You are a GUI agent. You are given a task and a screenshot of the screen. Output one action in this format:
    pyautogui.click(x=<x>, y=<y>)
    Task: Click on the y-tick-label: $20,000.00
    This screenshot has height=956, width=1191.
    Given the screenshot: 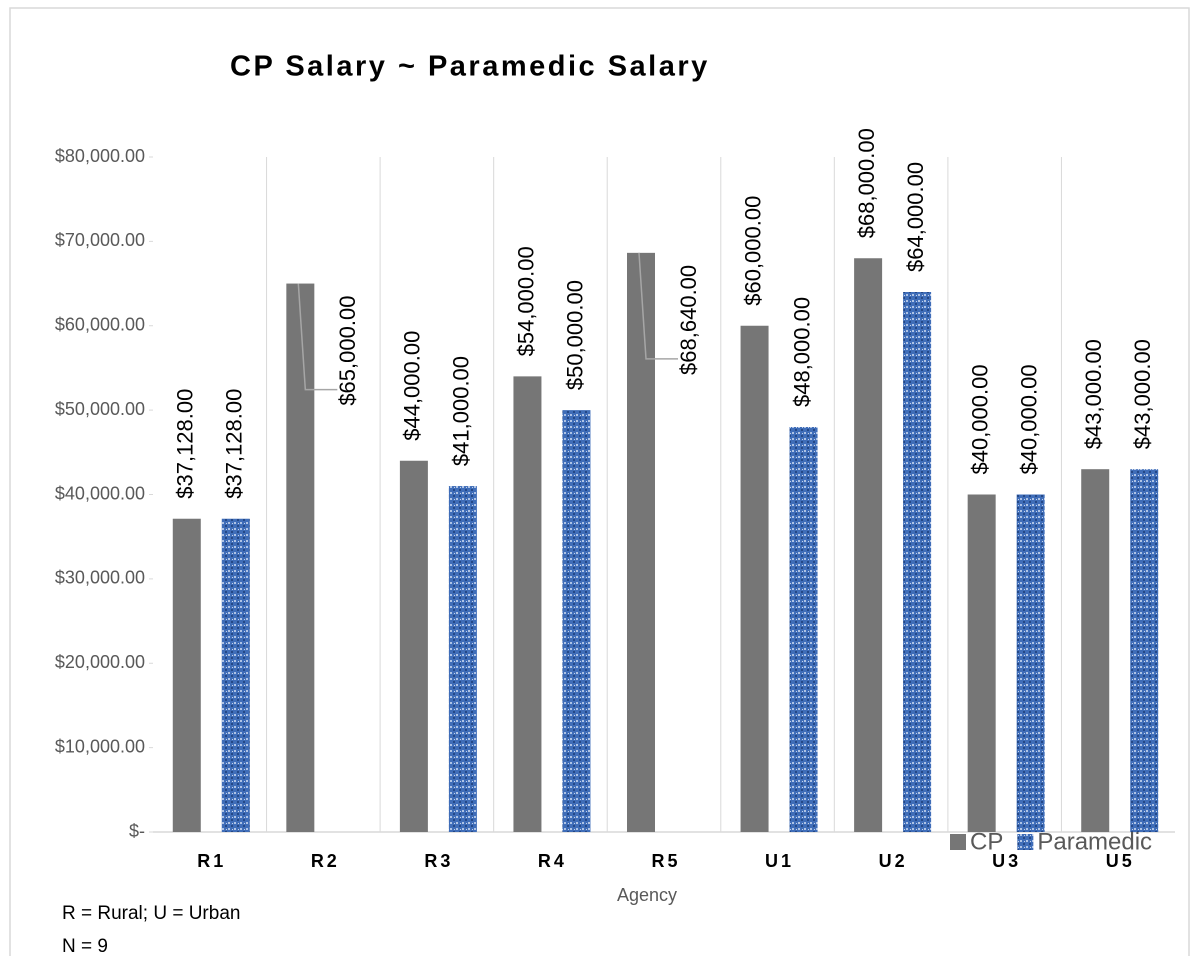 What is the action you would take?
    pyautogui.click(x=100, y=662)
    